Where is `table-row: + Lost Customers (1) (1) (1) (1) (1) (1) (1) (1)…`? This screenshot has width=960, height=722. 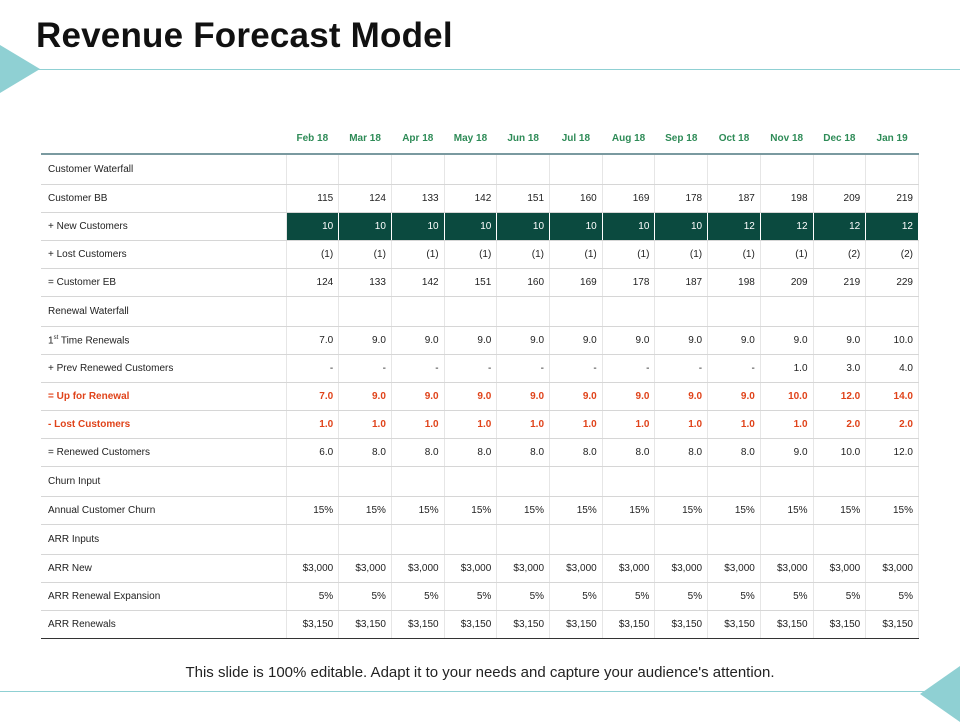 table-row: + Lost Customers (1) (1) (1) (1) (1) (1) (1) (1)… is located at coordinates (480, 254).